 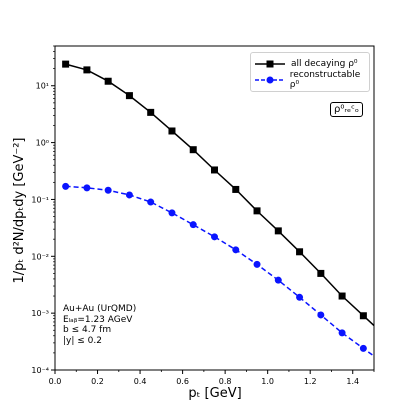 I want to click on legend-label-reconstructable: reconstructable ρ⁰, so click(x=325, y=80).